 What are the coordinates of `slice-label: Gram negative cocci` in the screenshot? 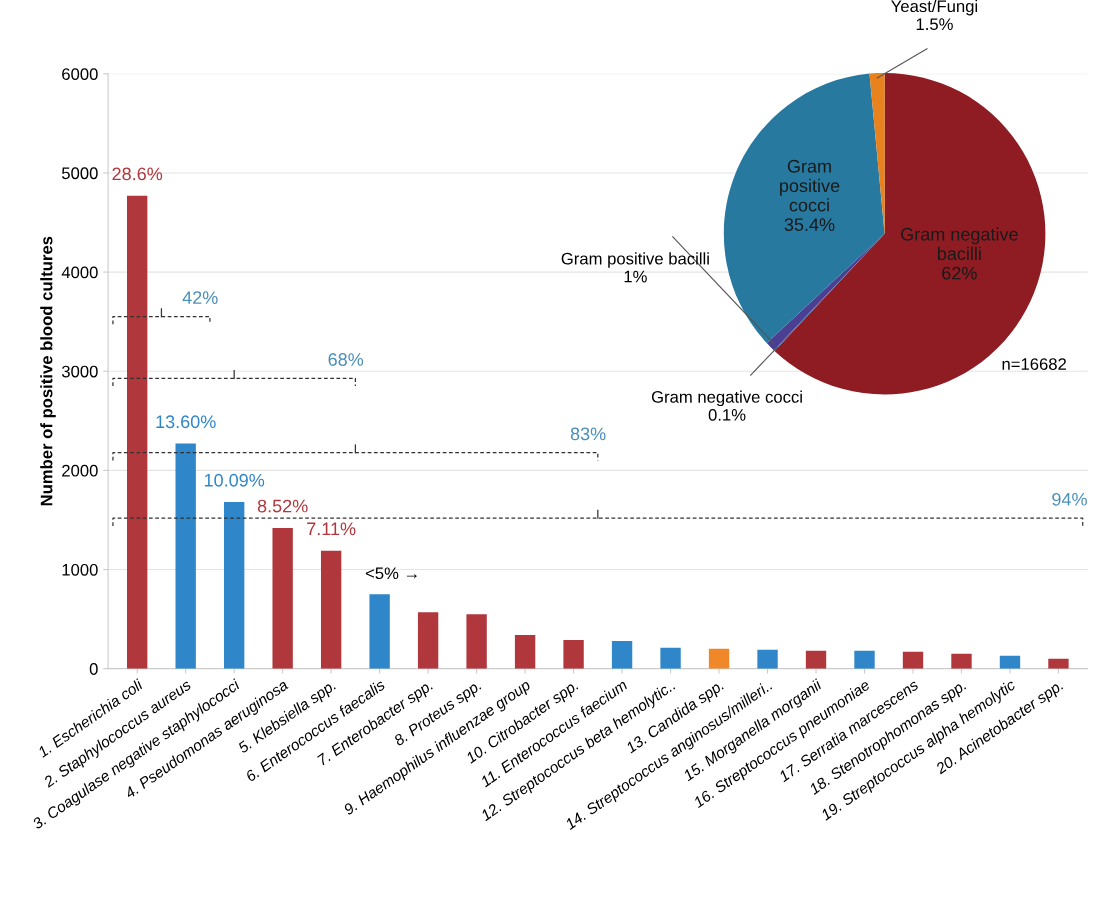 It's located at (726, 398).